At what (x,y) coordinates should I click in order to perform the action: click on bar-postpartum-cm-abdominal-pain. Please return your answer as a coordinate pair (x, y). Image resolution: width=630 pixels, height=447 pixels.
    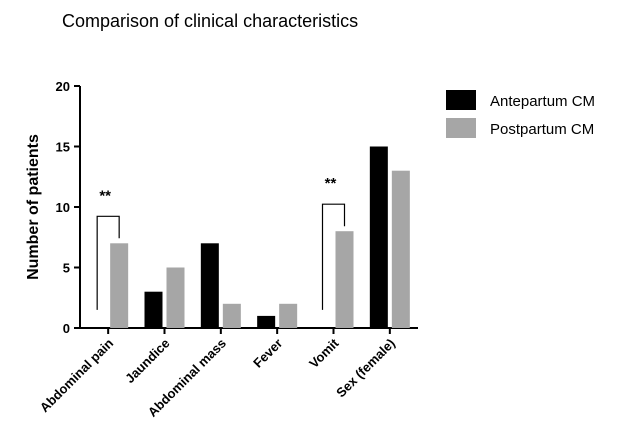
    Looking at the image, I should click on (119, 285).